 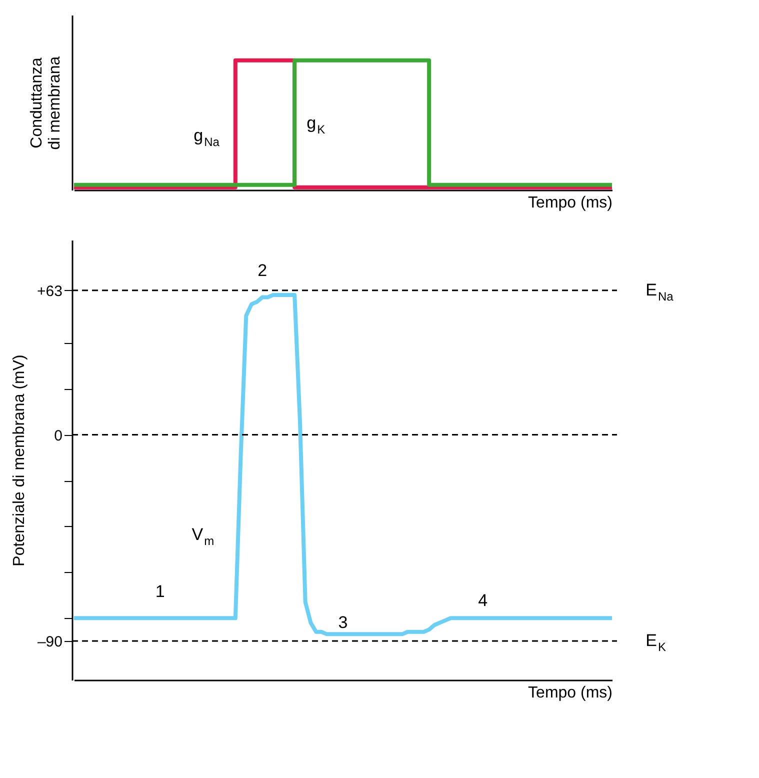 I want to click on annotation: 2, so click(x=263, y=270).